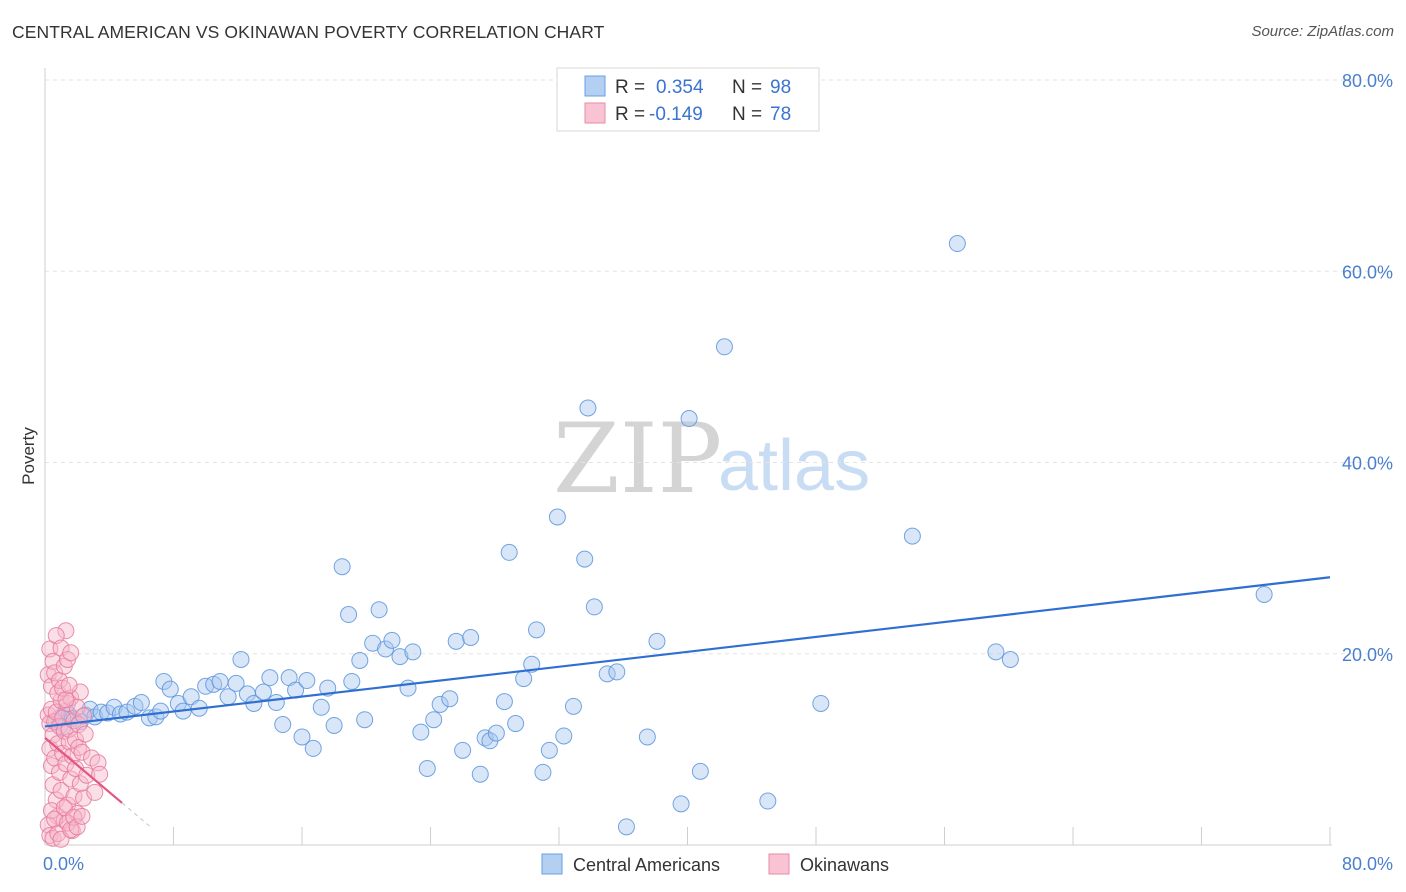 Image resolution: width=1406 pixels, height=892 pixels. Describe the element at coordinates (1367, 272) in the screenshot. I see `y-tick-label-60: 60.0%` at that location.